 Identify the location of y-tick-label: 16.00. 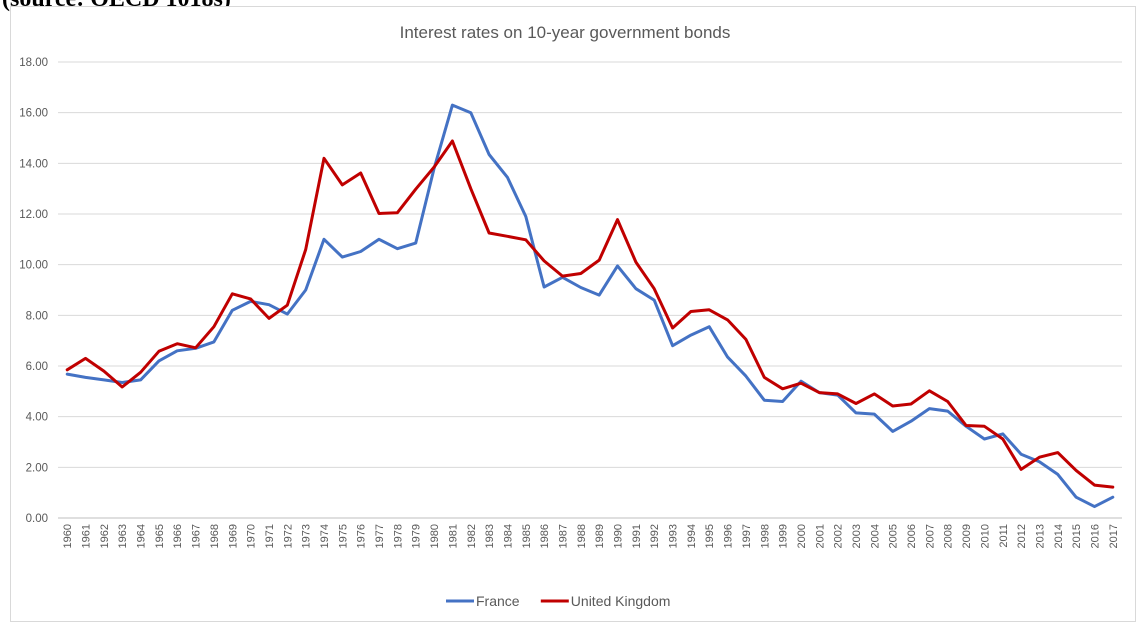
(33, 114).